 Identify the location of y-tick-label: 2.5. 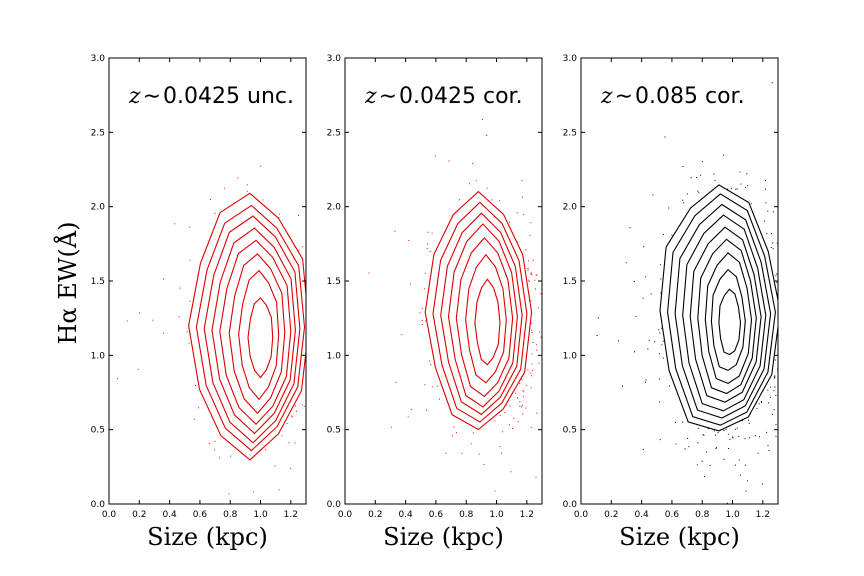
(570, 133).